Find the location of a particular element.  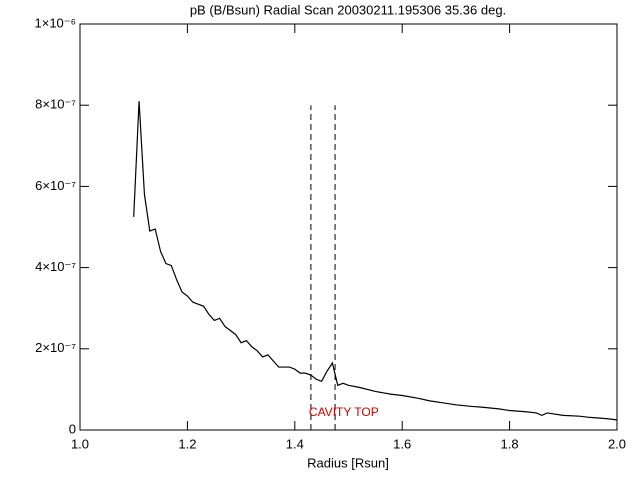

annotation: CAVITY TOP is located at coordinates (344, 412).